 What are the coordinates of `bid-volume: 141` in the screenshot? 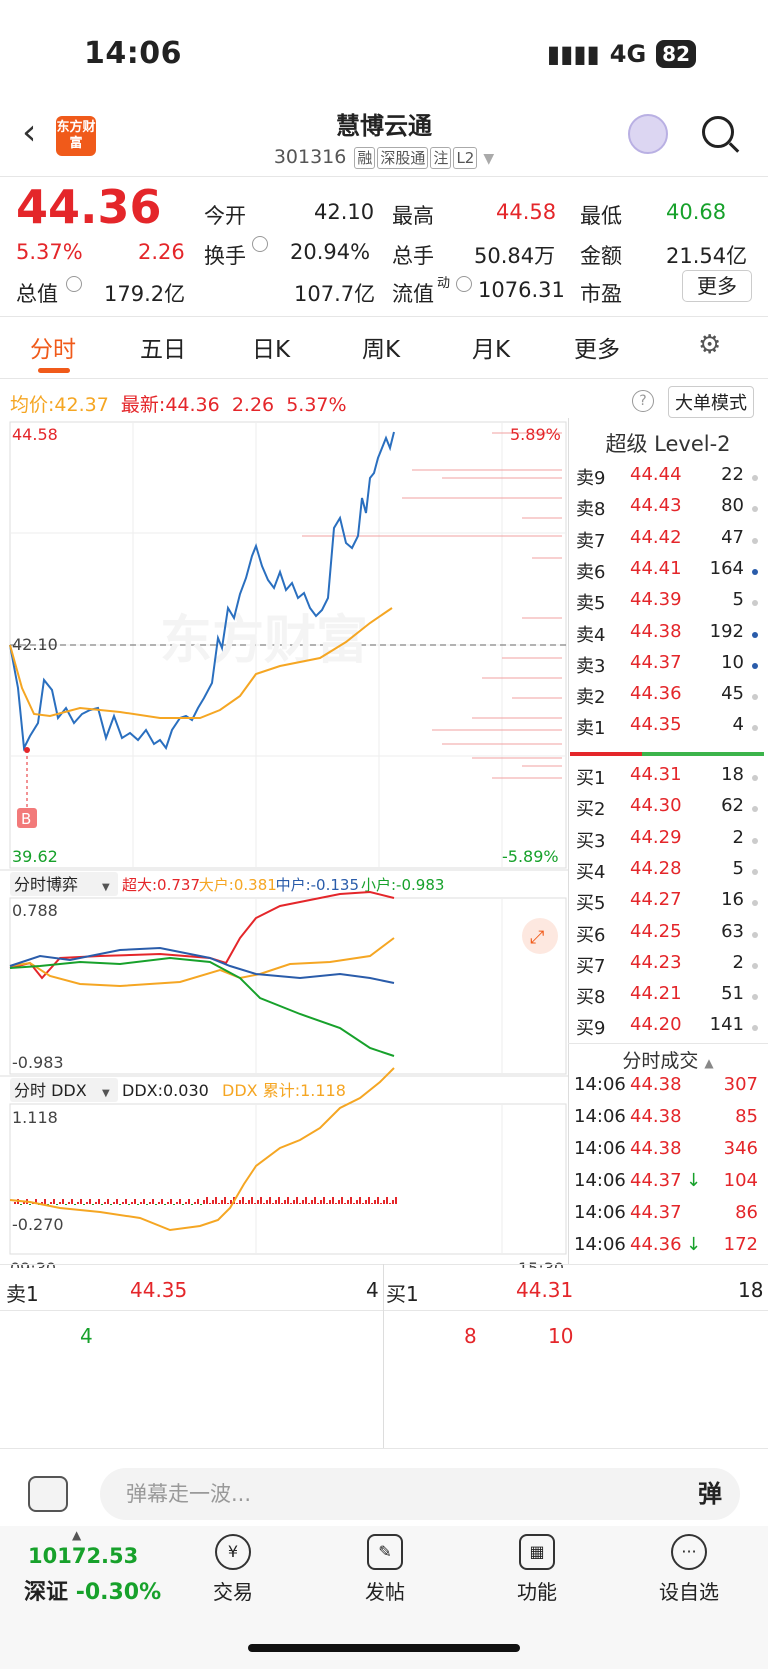 It's located at (726, 1025).